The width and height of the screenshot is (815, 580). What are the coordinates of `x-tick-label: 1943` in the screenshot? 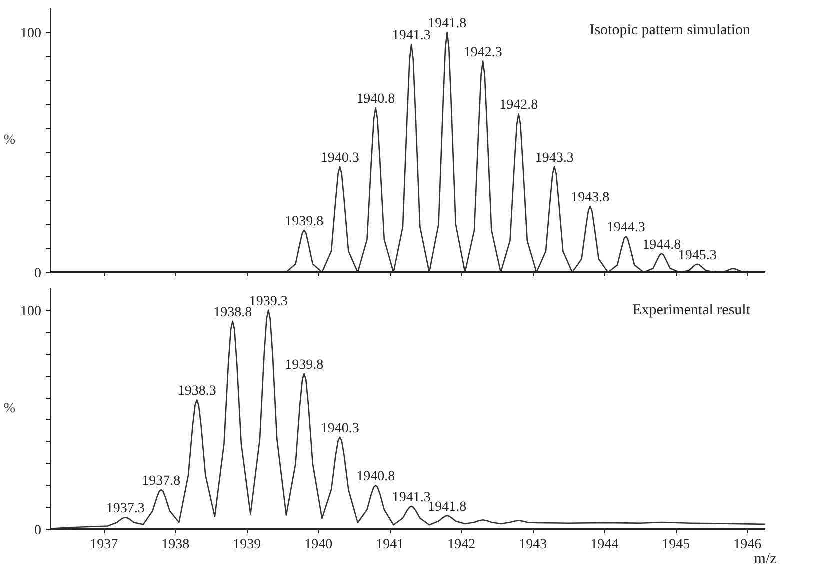 It's located at (533, 545).